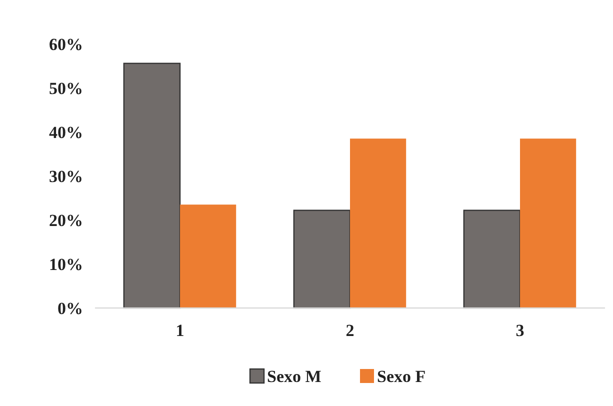  What do you see at coordinates (520, 330) in the screenshot?
I see `x-tick-label: 3` at bounding box center [520, 330].